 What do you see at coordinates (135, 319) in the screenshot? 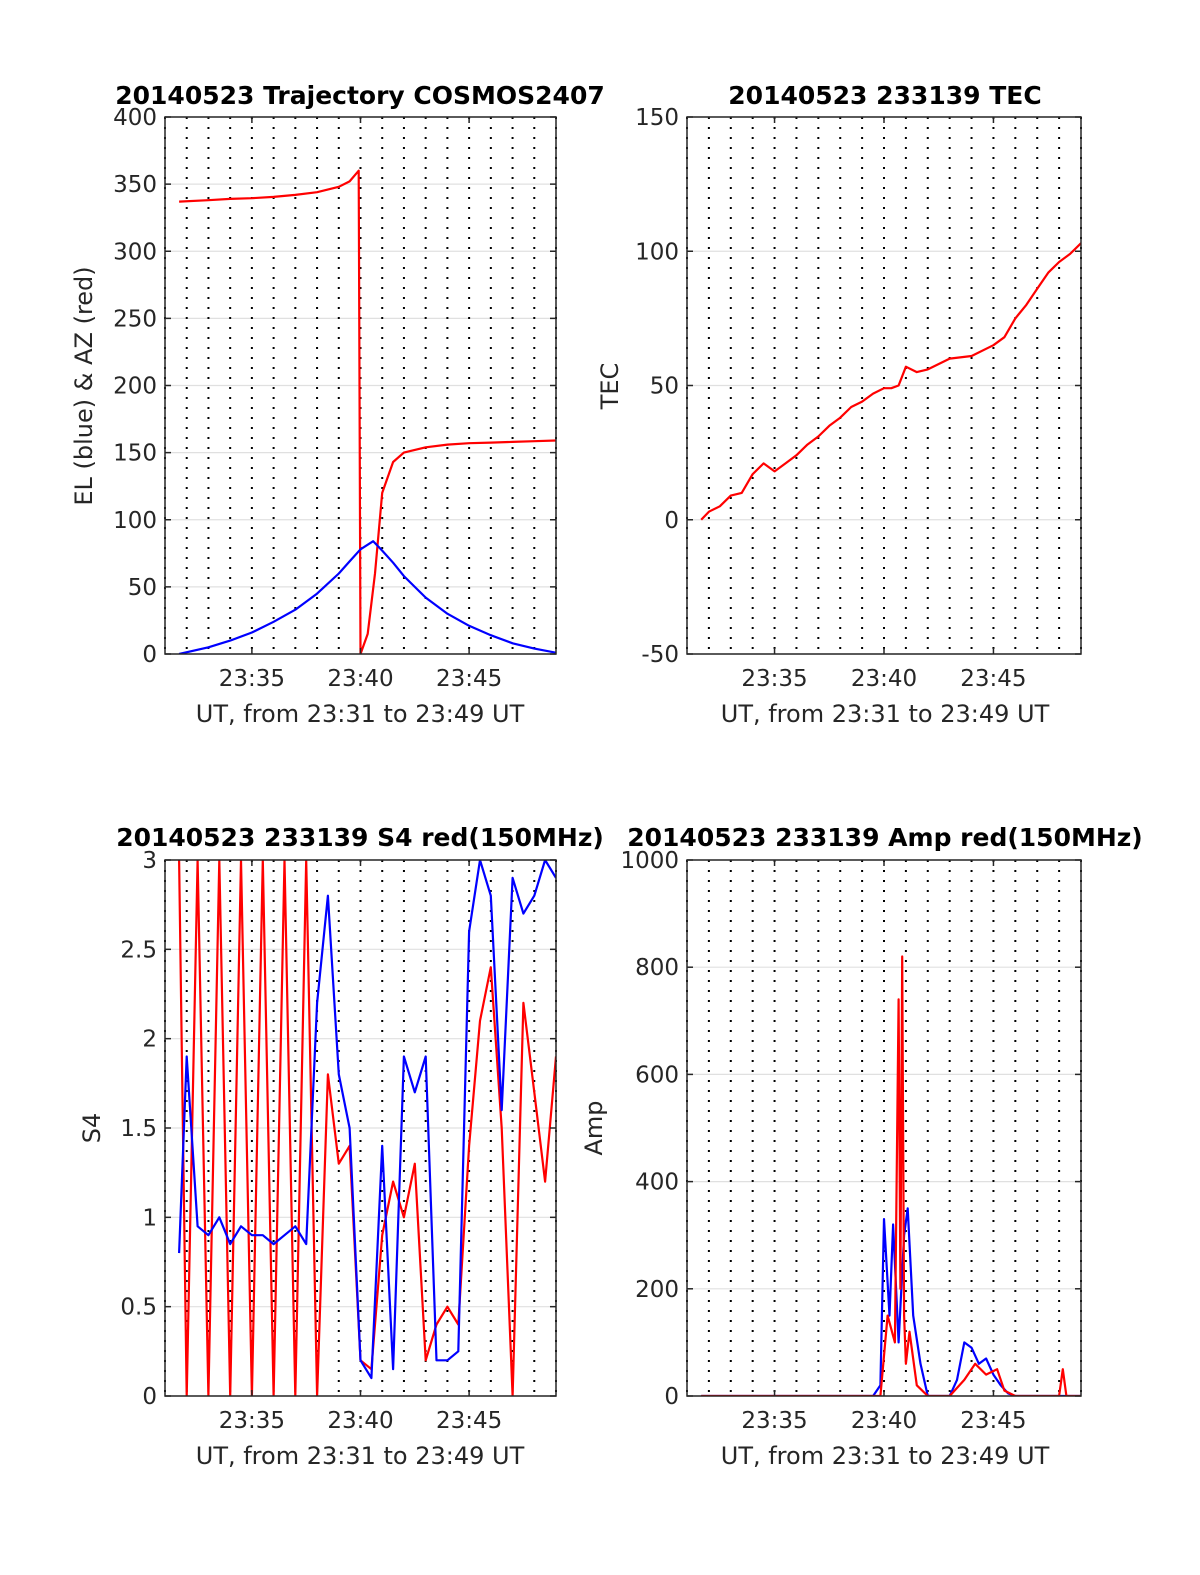
I see `y-tick-label: 250` at bounding box center [135, 319].